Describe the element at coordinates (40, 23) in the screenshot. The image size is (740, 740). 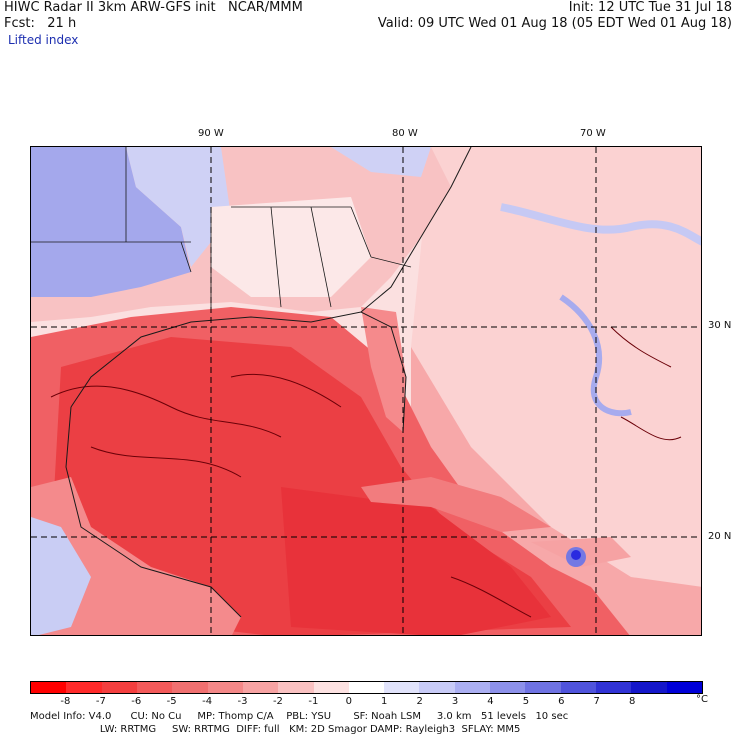
I see `forecast-hour: Fcst: 21 h` at that location.